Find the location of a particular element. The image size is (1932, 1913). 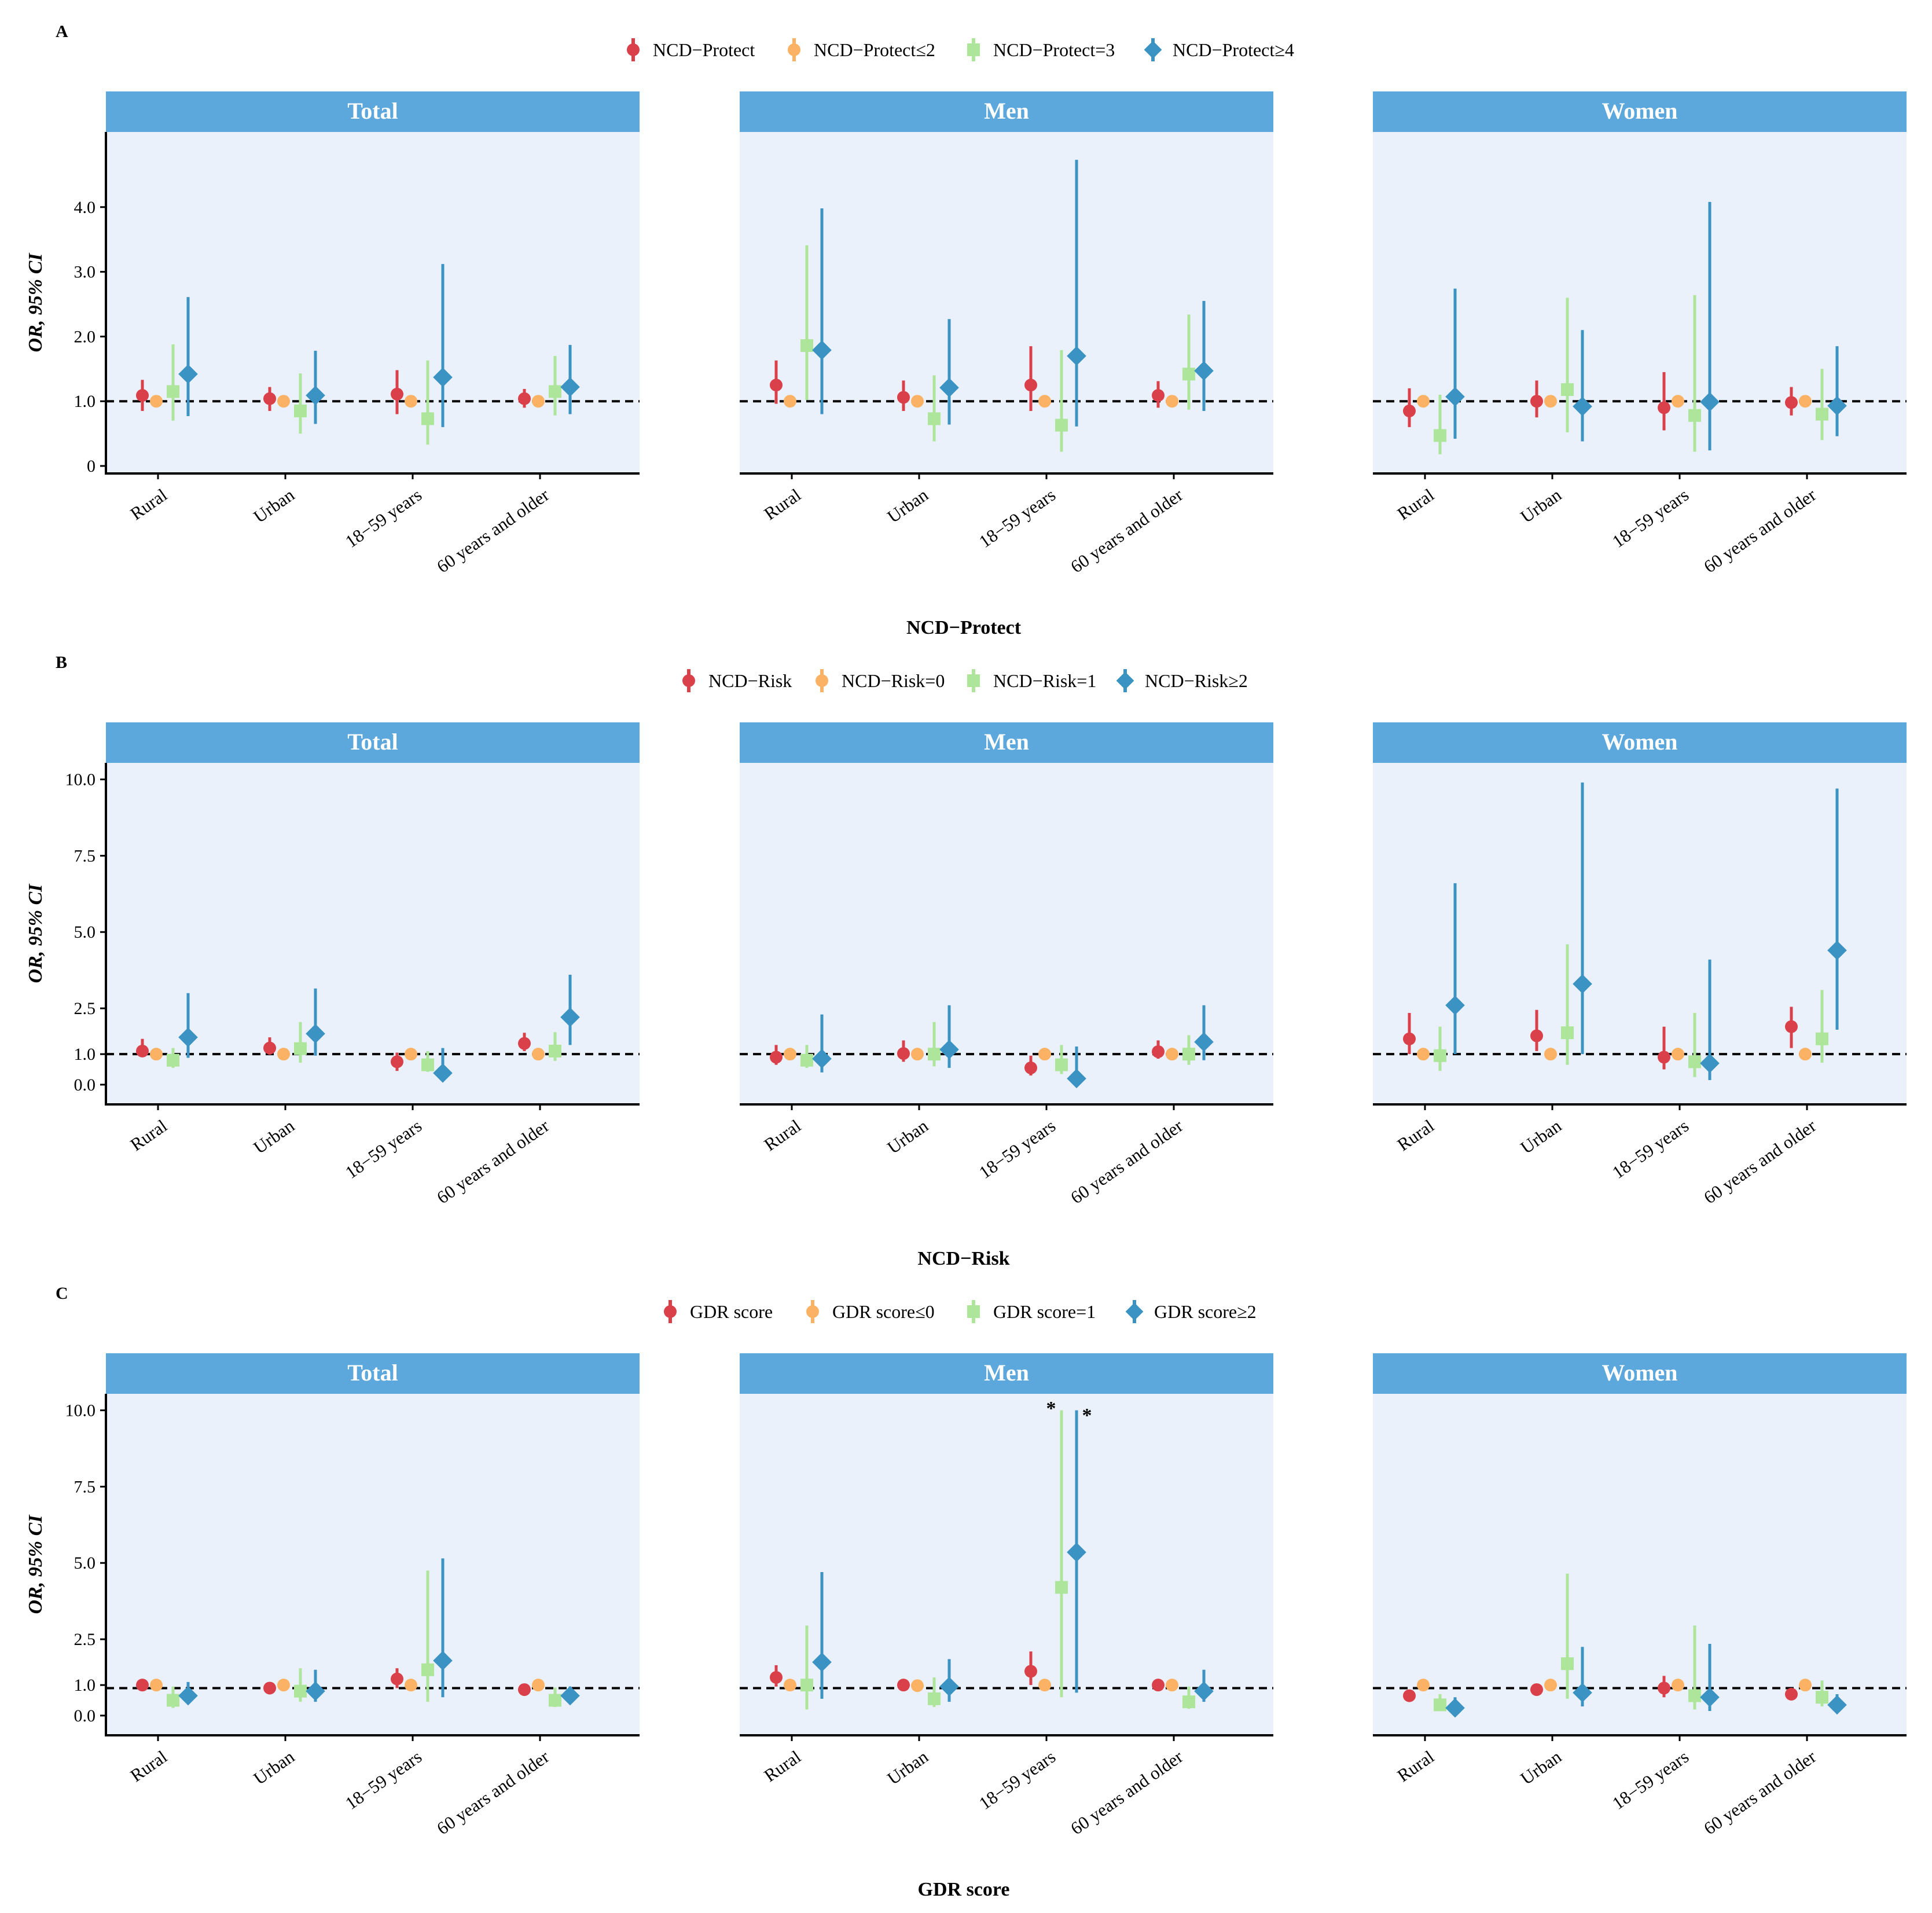

facet-header is located at coordinates (1006, 743).